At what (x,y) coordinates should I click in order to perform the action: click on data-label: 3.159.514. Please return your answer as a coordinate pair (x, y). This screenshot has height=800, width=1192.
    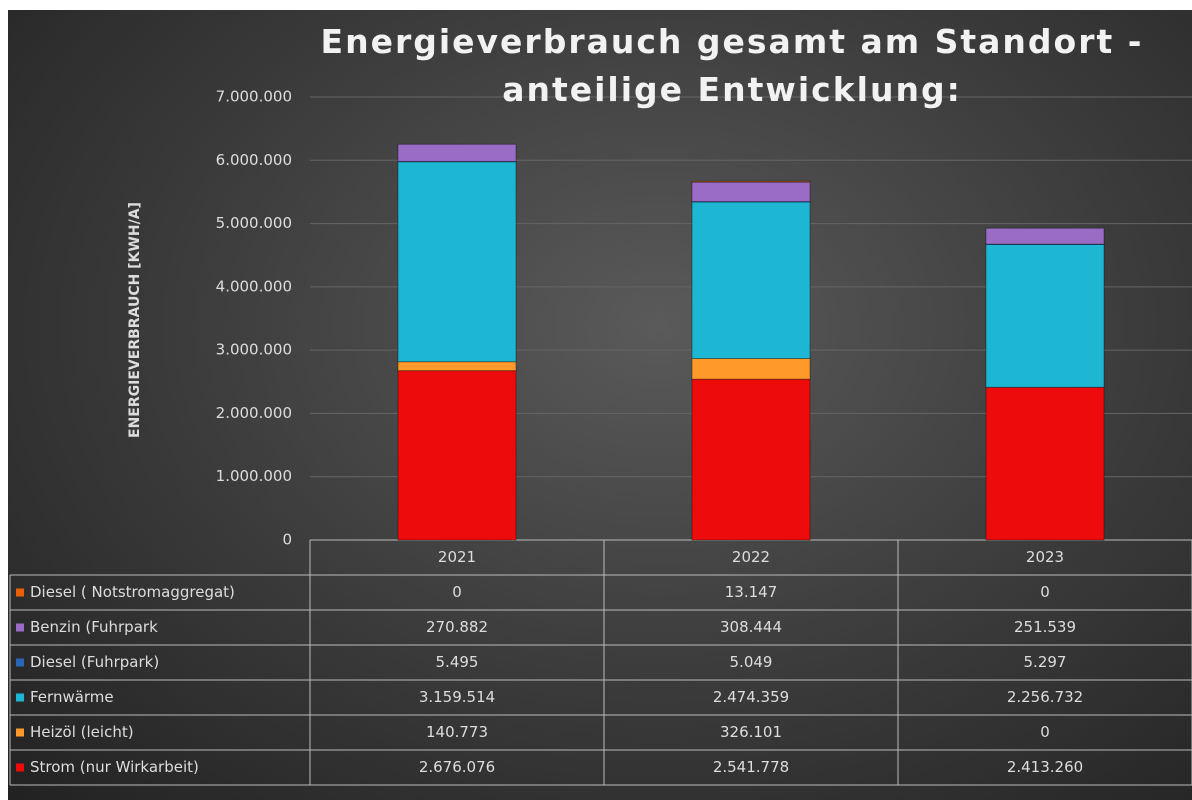
    Looking at the image, I should click on (457, 697).